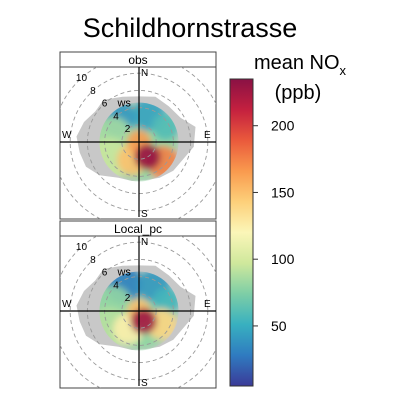 The image size is (400, 400). Describe the element at coordinates (283, 259) in the screenshot. I see `colorbar-tick-label: 100` at that location.